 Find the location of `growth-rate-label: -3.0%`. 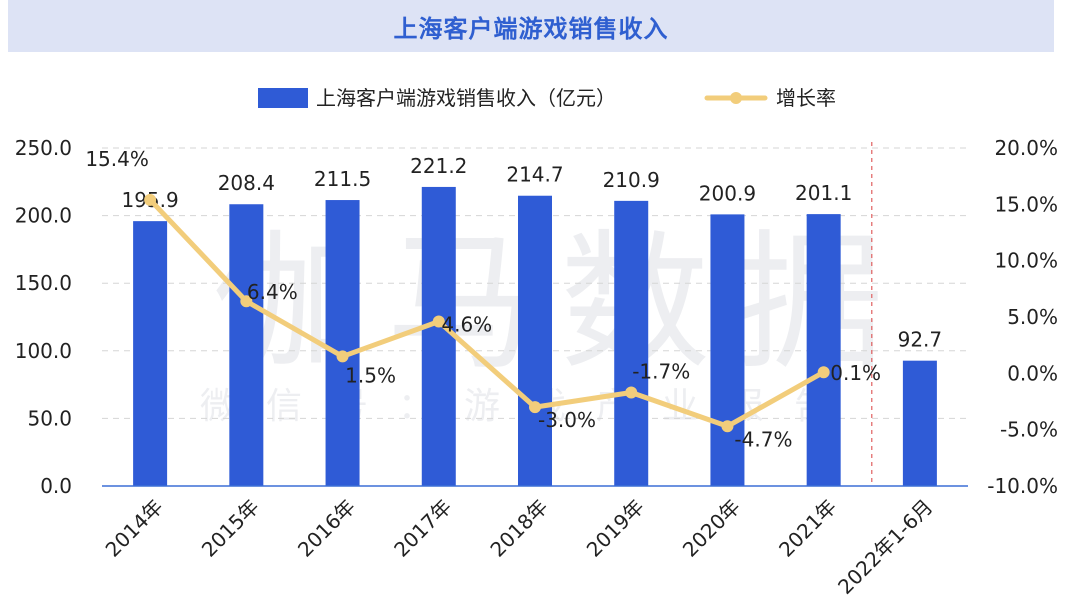

growth-rate-label: -3.0% is located at coordinates (567, 420).